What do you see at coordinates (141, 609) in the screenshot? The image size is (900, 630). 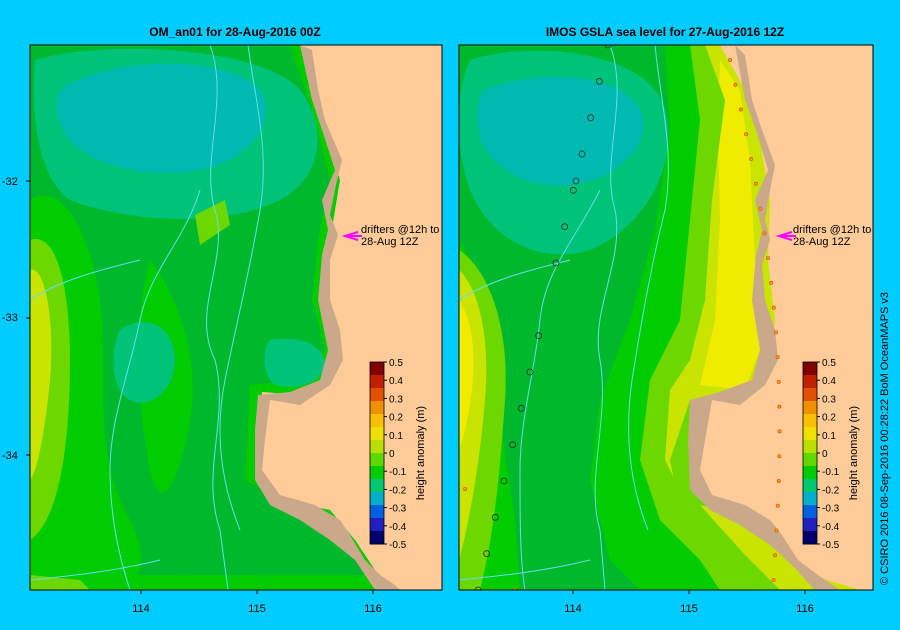 I see `x-tick-label: 114` at bounding box center [141, 609].